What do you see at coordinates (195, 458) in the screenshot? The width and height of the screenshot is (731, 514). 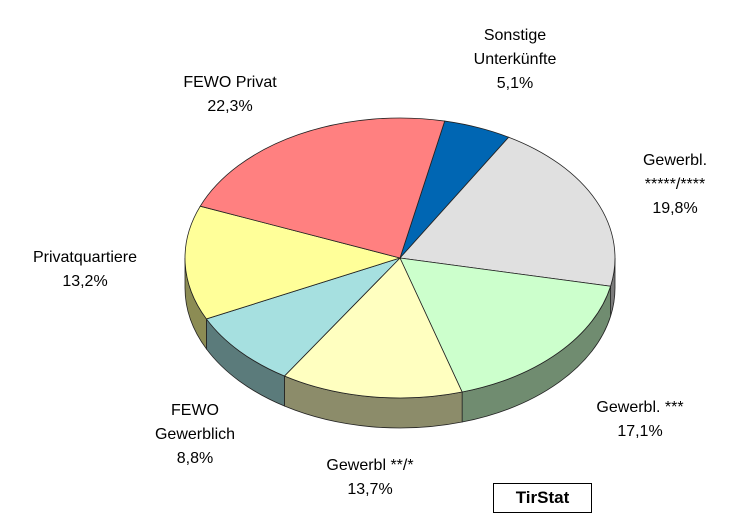 I see `value-label: 8,8%` at bounding box center [195, 458].